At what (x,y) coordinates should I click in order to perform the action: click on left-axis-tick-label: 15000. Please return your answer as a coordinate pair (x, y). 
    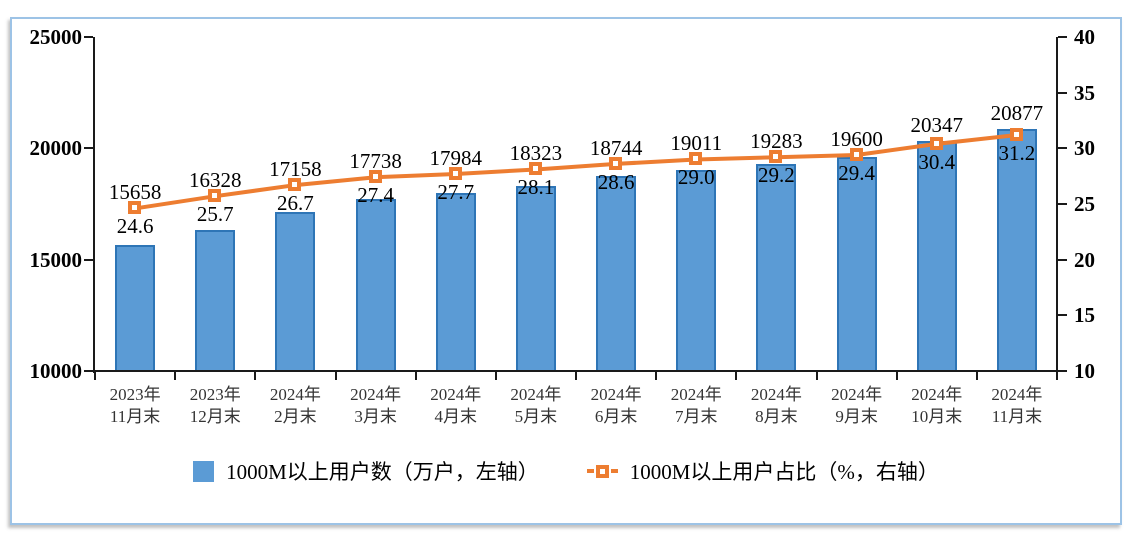
    Looking at the image, I should click on (56, 259).